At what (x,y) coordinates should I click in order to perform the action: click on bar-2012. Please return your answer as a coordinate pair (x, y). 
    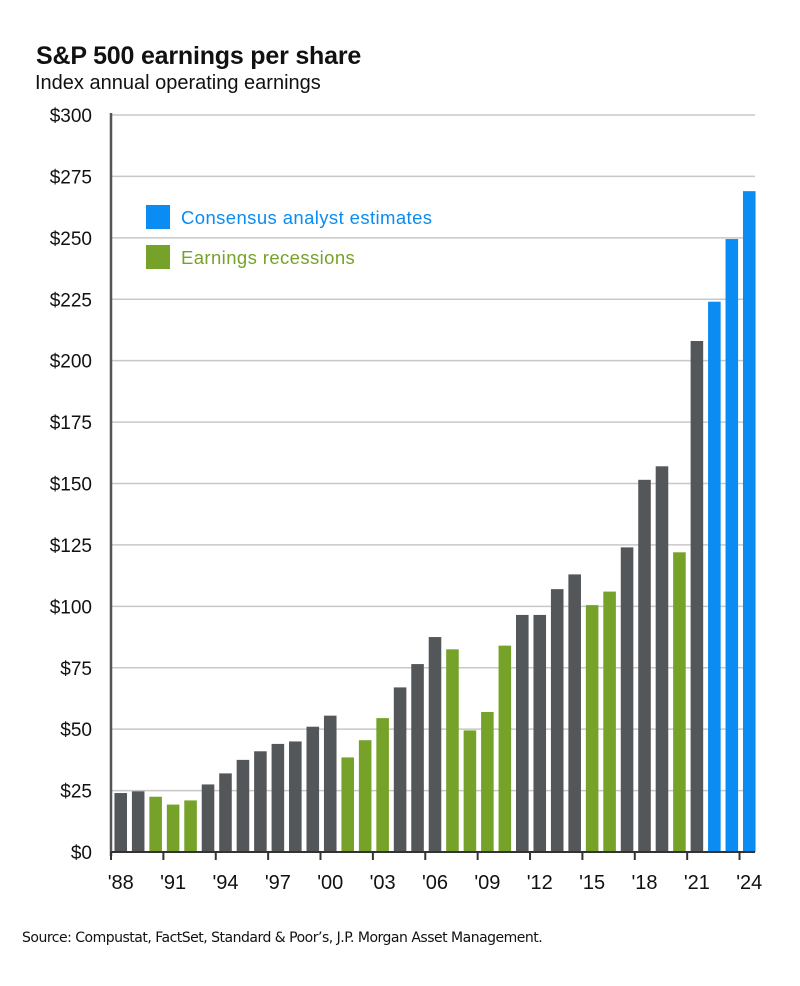
    Looking at the image, I should click on (540, 733).